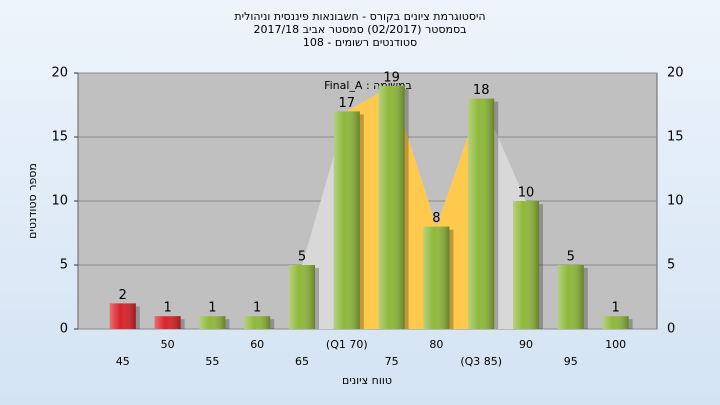  Describe the element at coordinates (367, 380) in the screenshot. I see `x-axis-label: טווח ציונים` at that location.